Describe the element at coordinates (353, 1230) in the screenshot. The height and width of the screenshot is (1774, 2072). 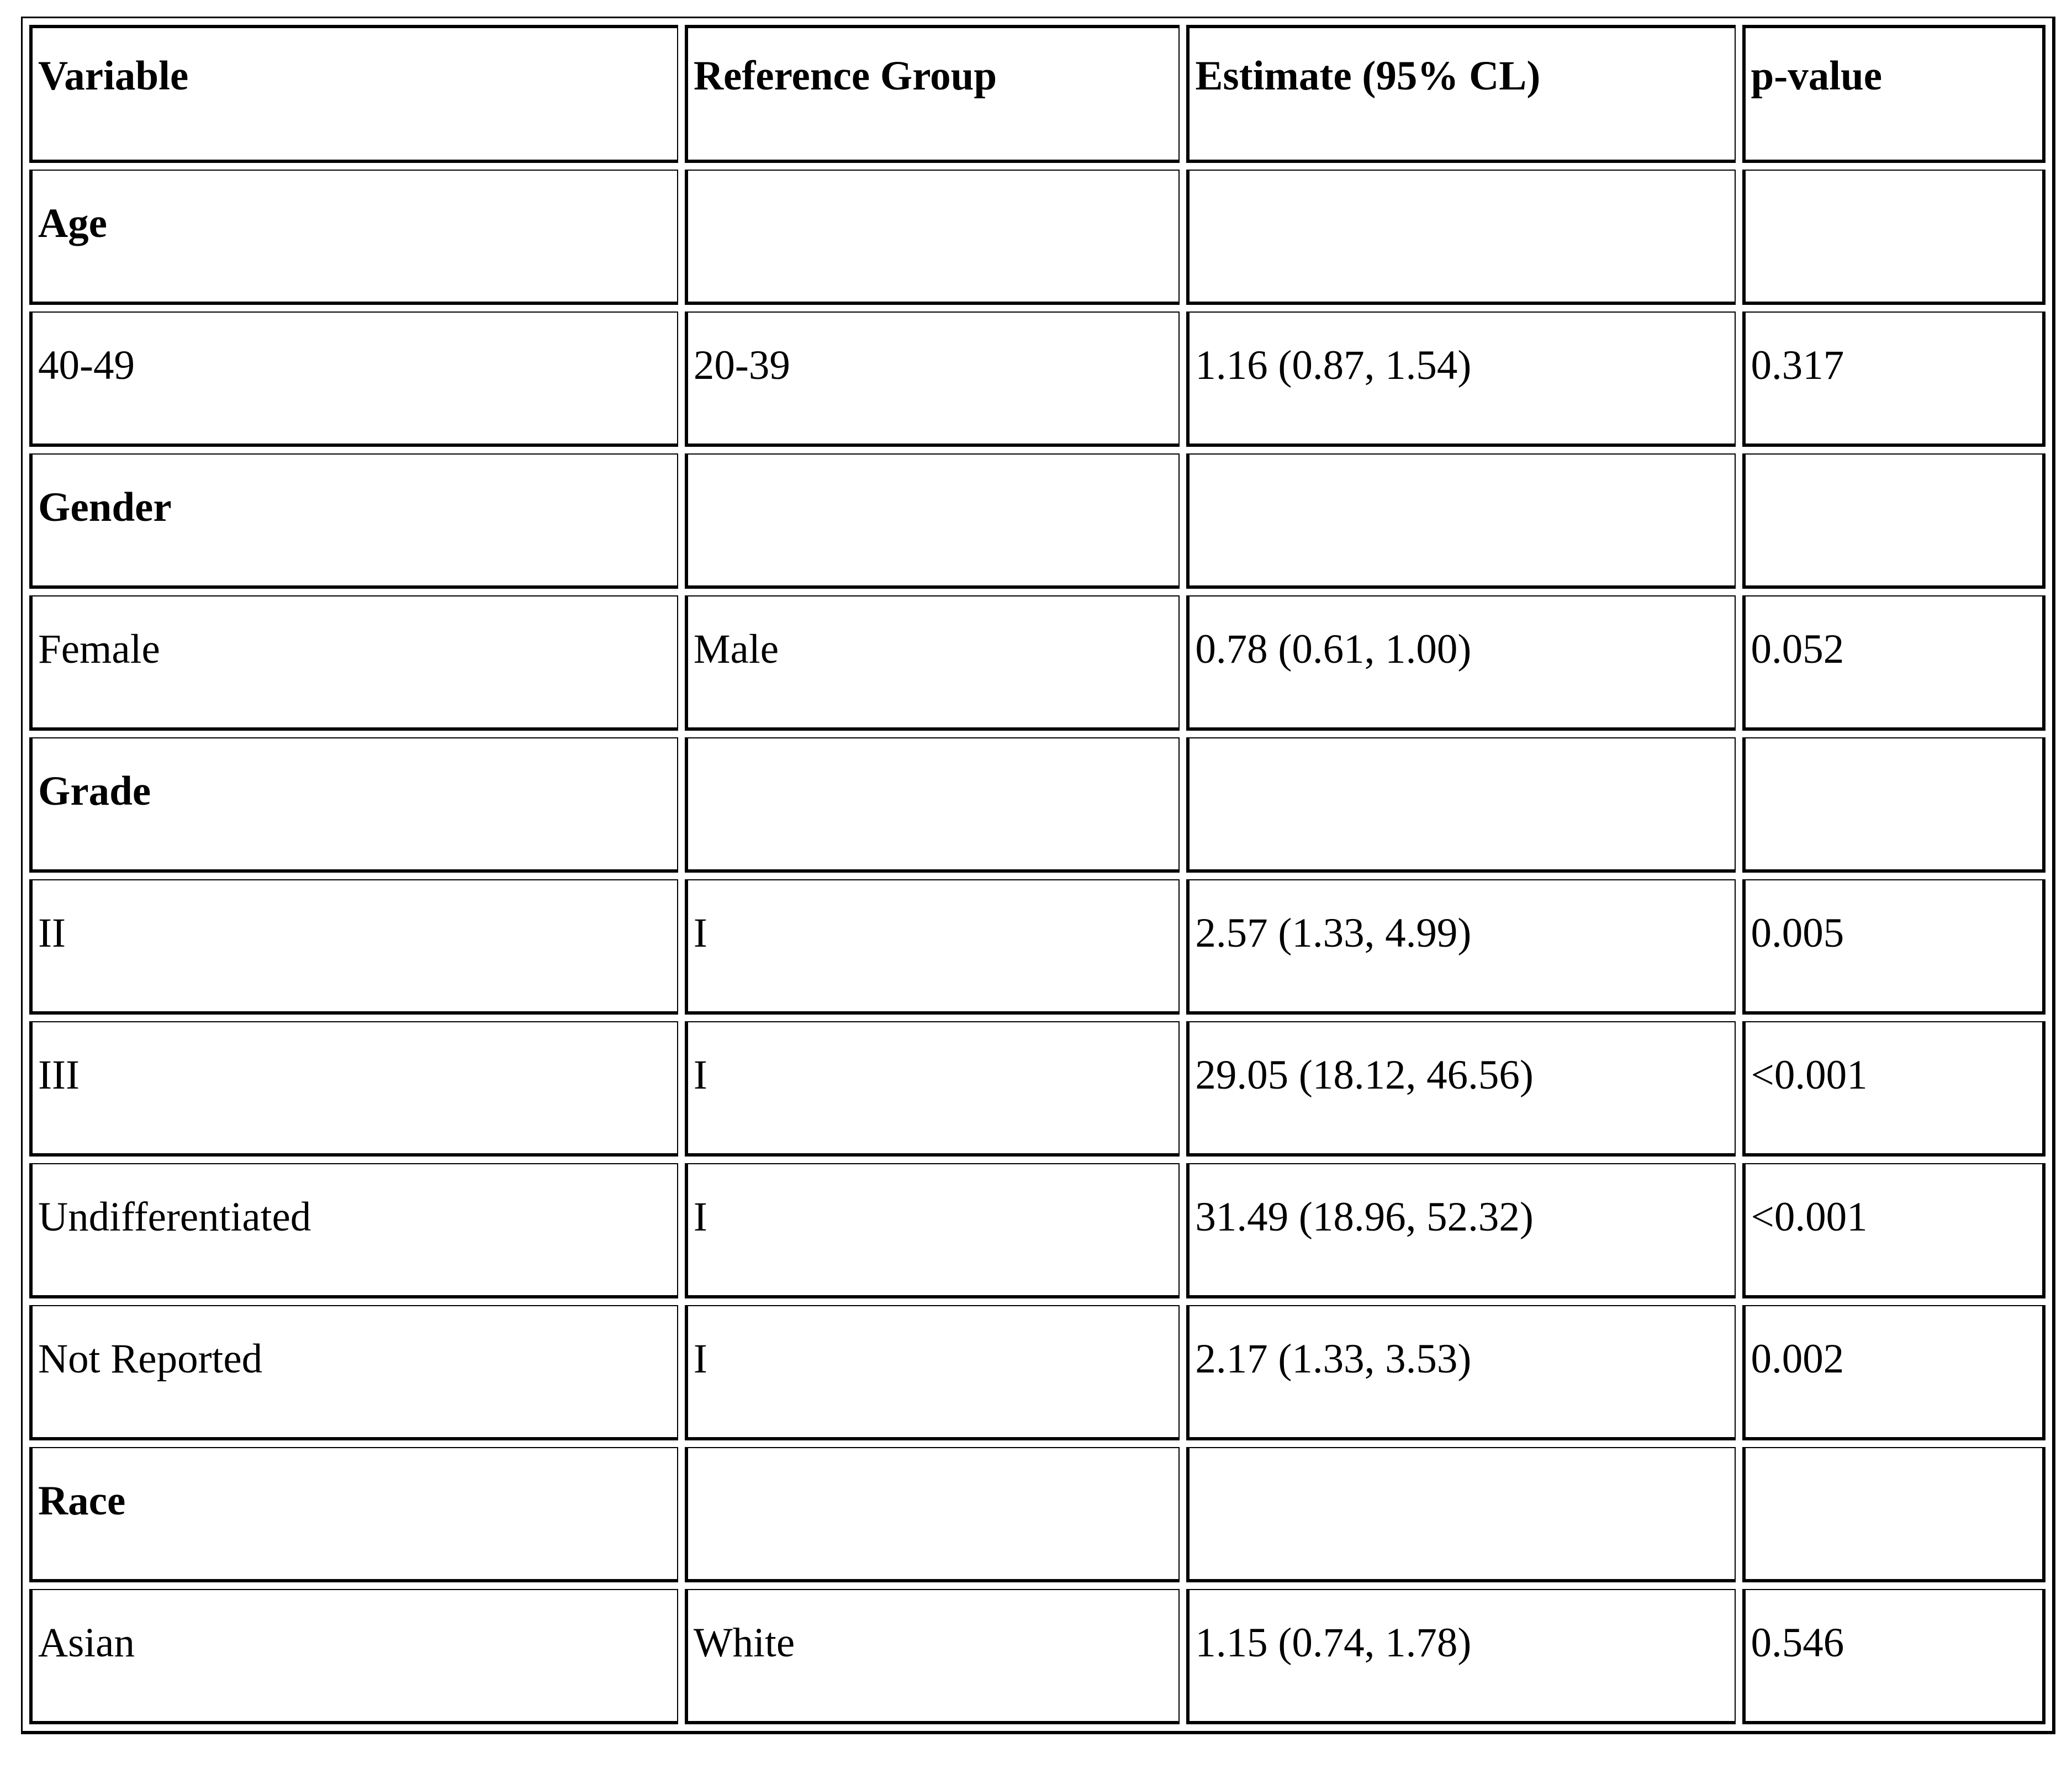
I see `cell-variable: Undifferentiated` at that location.